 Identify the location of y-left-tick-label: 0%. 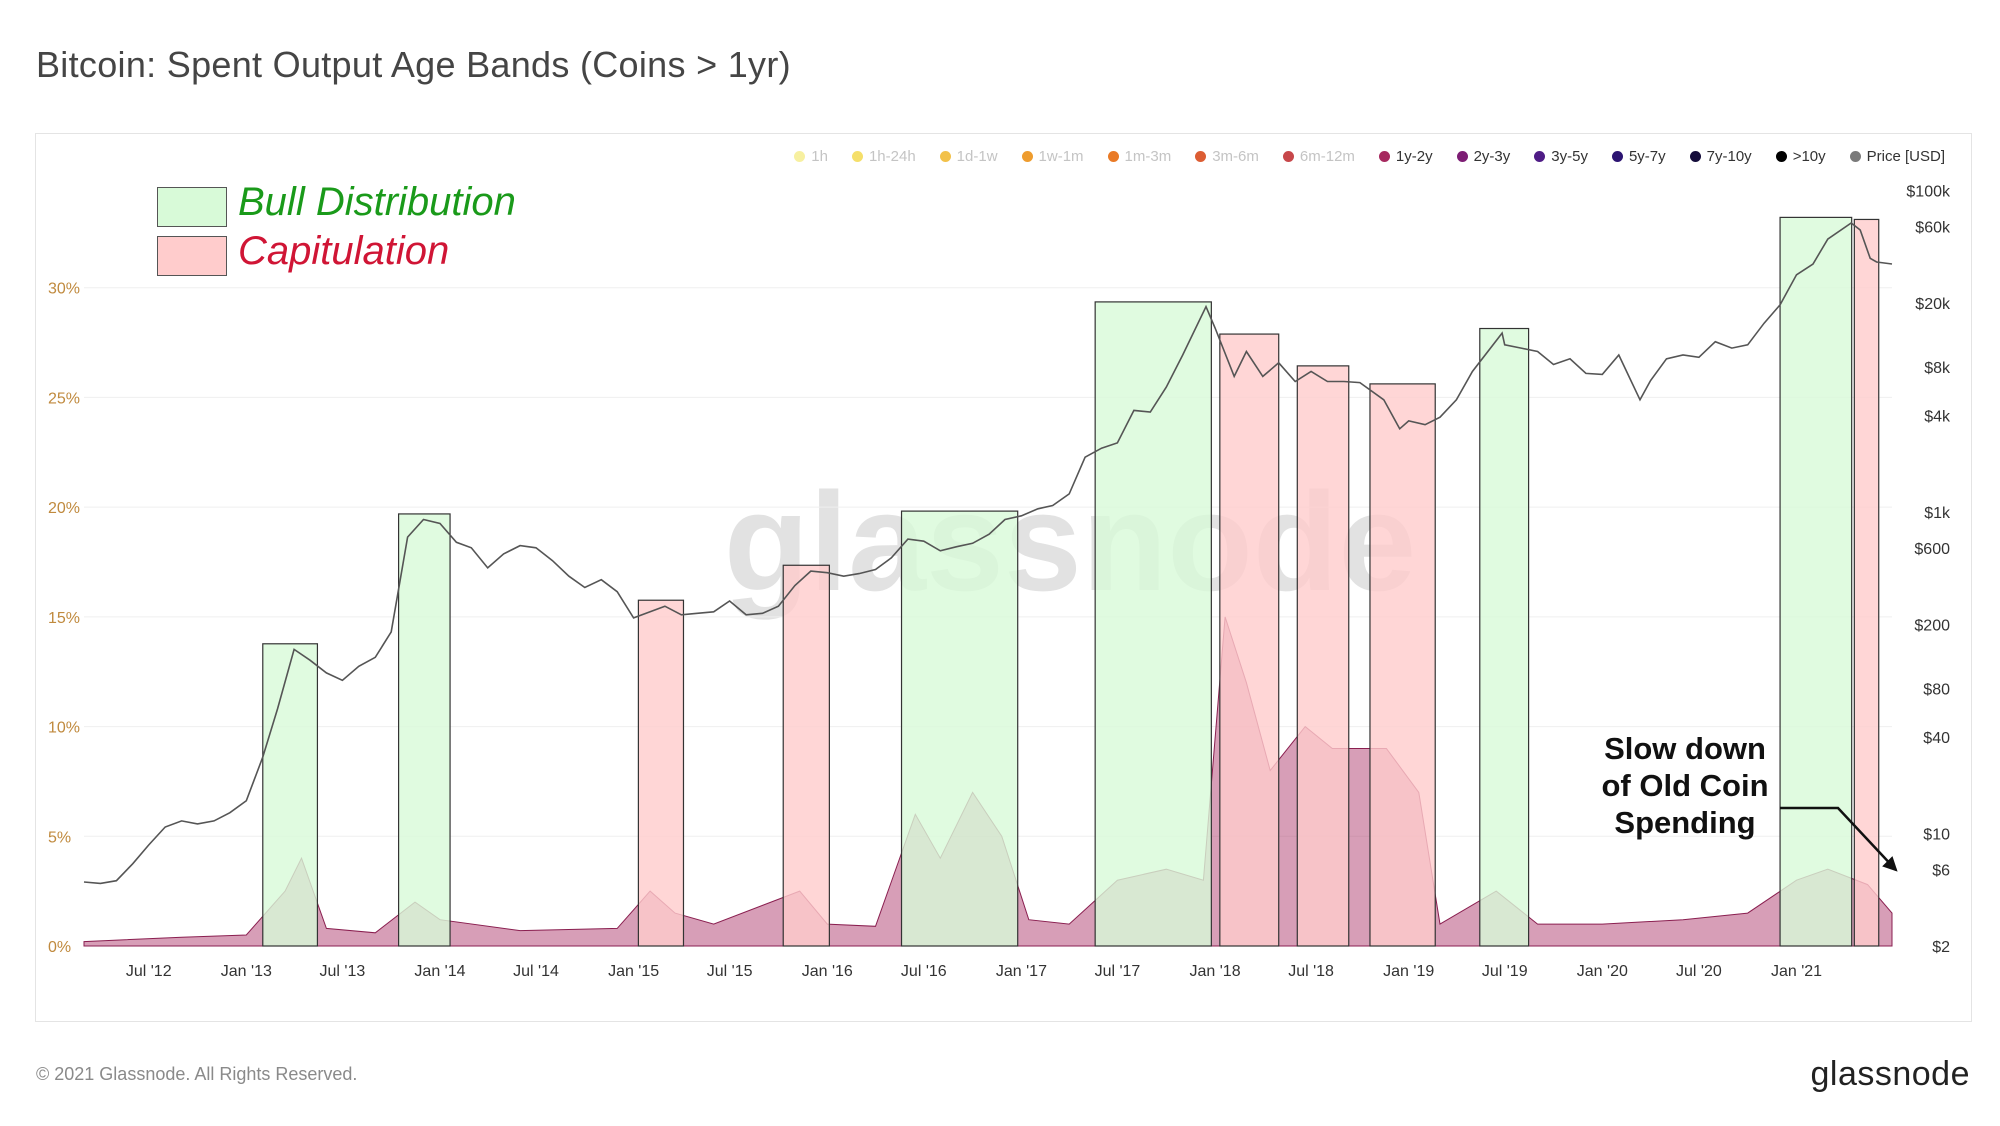
(59, 947).